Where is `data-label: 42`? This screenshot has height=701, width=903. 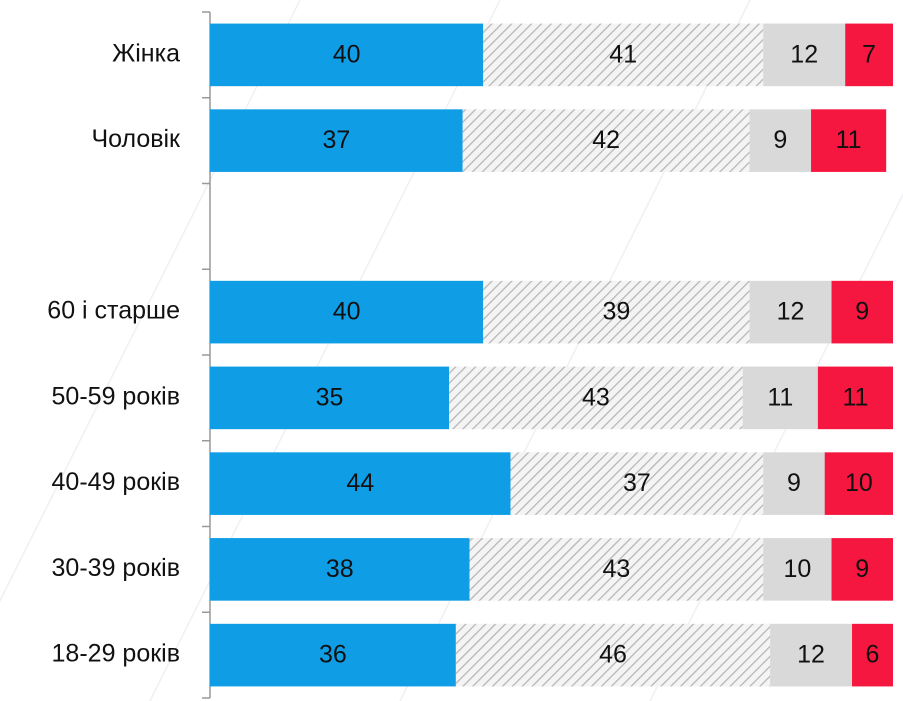 data-label: 42 is located at coordinates (606, 140).